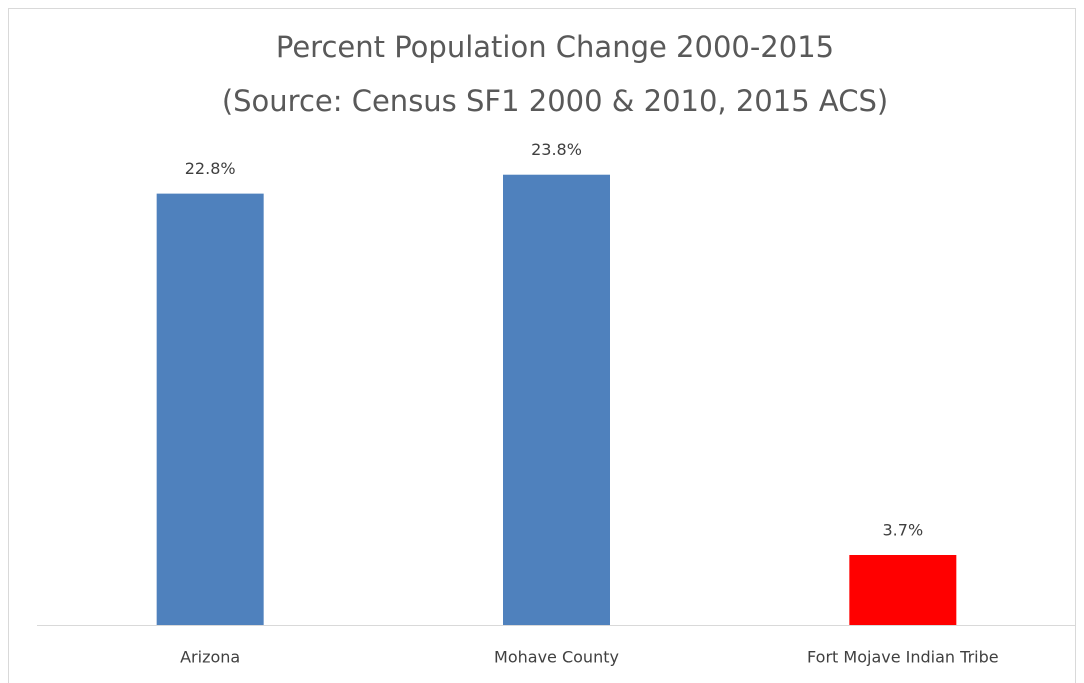 The width and height of the screenshot is (1084, 683). I want to click on x-tick-label: Fort Mojave Indian Tribe, so click(903, 657).